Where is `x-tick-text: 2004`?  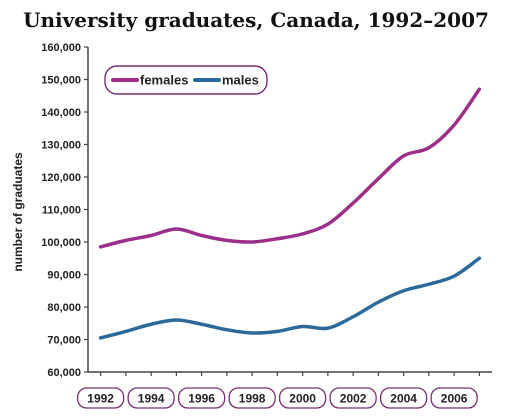 x-tick-text: 2004 is located at coordinates (403, 399).